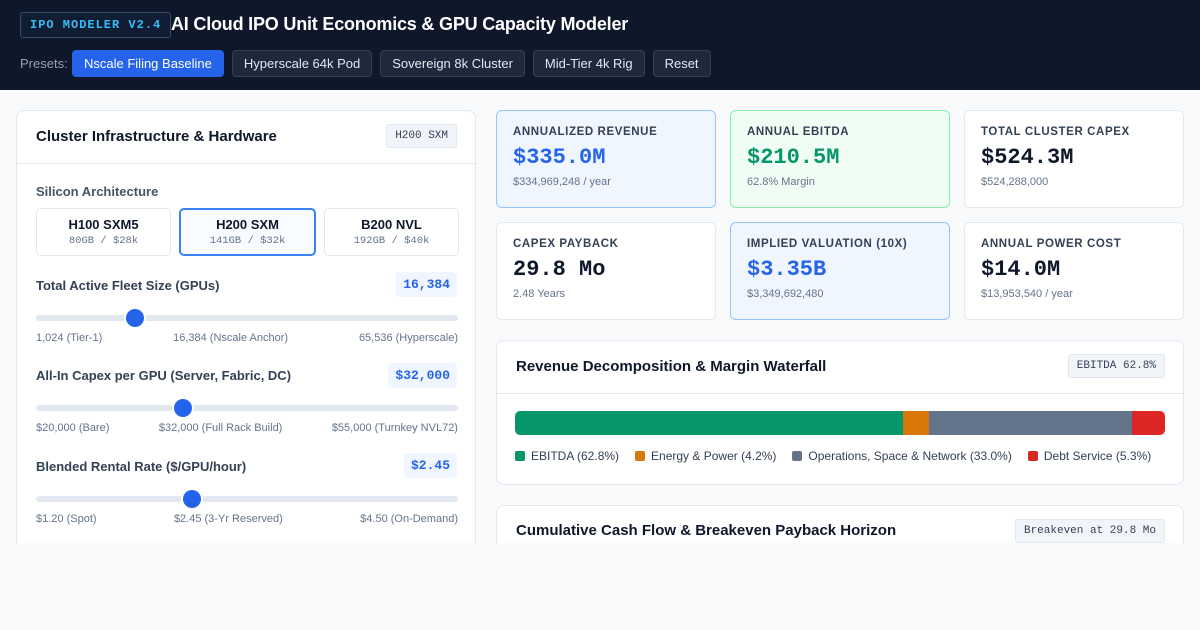 This screenshot has height=630, width=1200. I want to click on capex-per-gpu-slider, so click(247, 408).